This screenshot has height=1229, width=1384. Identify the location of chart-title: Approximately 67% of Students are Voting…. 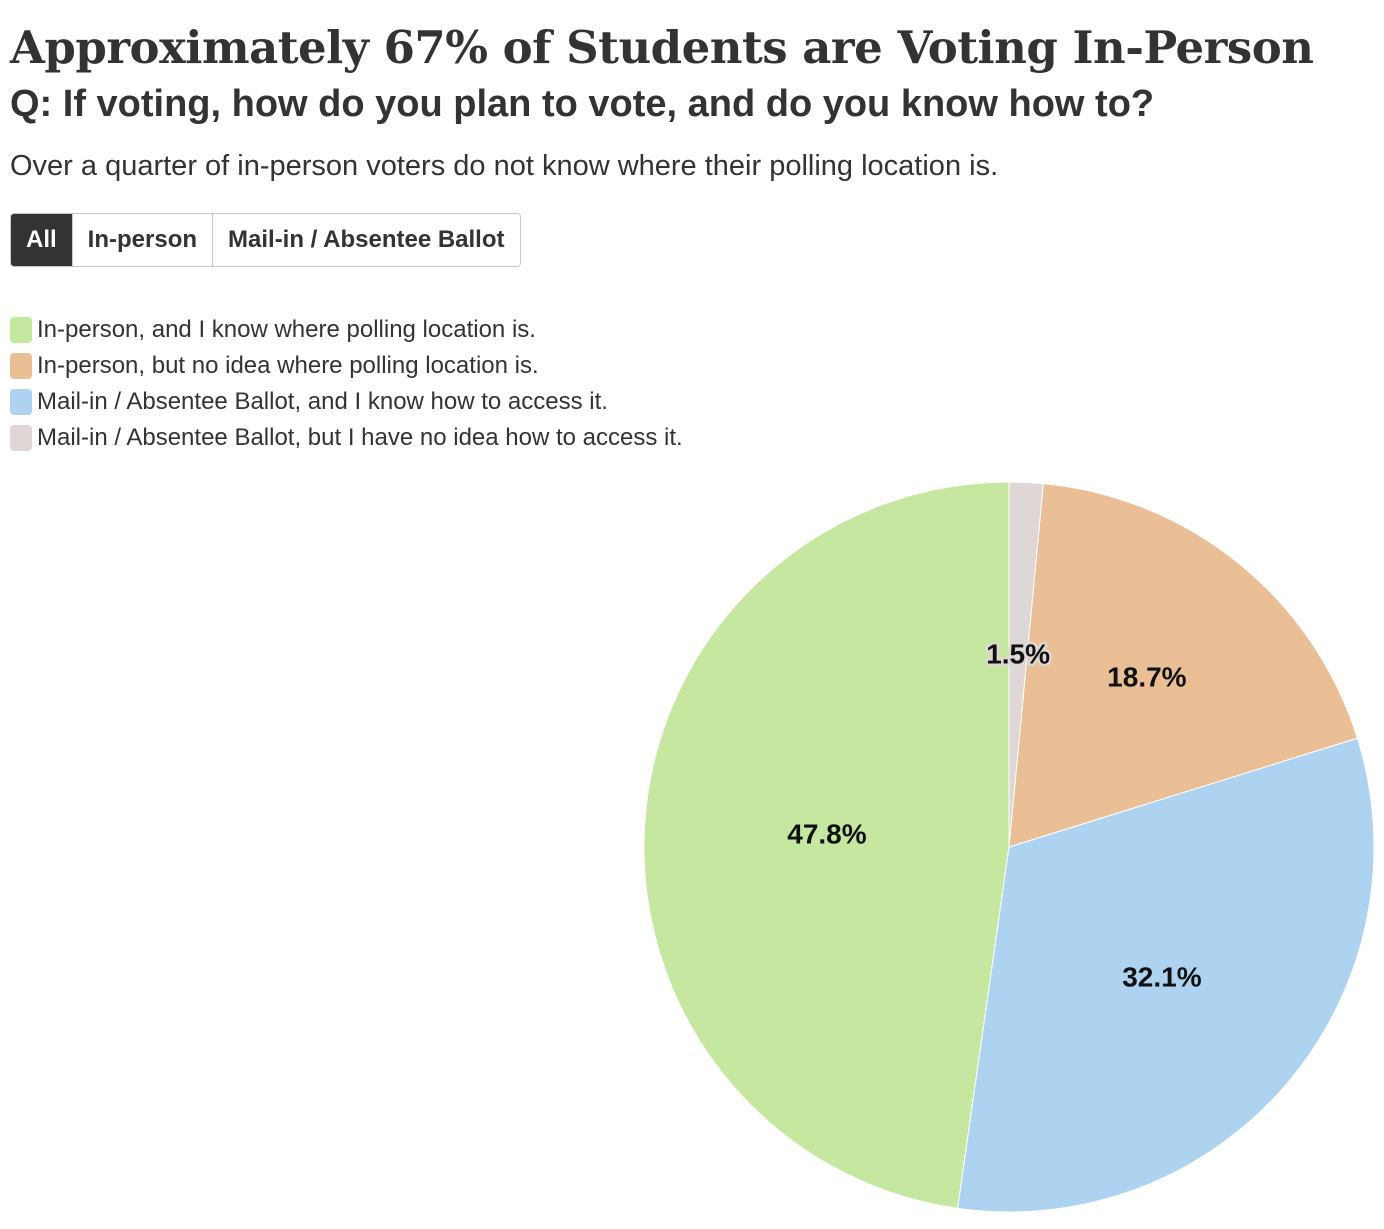
(662, 47).